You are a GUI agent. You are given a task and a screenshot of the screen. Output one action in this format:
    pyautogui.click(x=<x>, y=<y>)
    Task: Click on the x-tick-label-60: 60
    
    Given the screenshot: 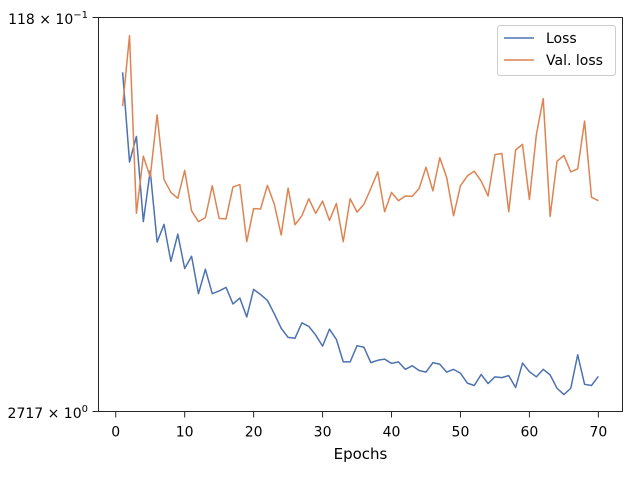 What is the action you would take?
    pyautogui.click(x=530, y=433)
    